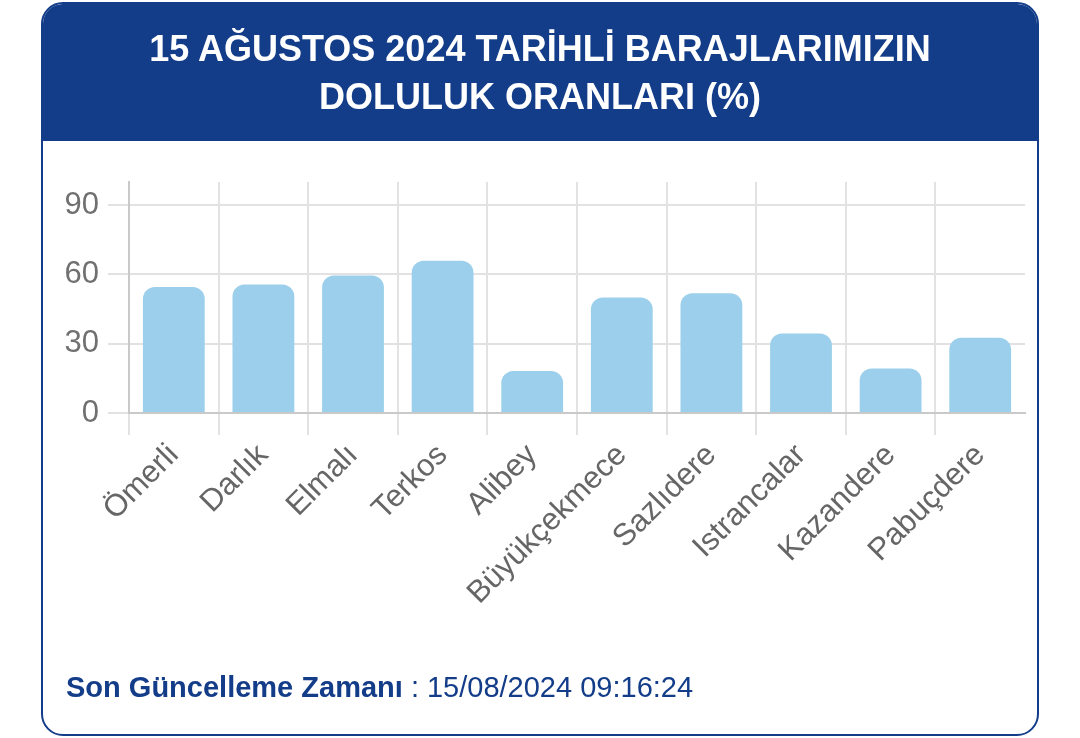  Describe the element at coordinates (90, 411) in the screenshot. I see `y-tick-label: 0` at that location.